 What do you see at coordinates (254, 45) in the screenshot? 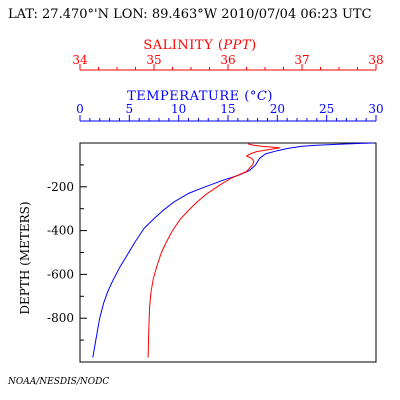
I see `salinity-title-suffix: )` at bounding box center [254, 45].